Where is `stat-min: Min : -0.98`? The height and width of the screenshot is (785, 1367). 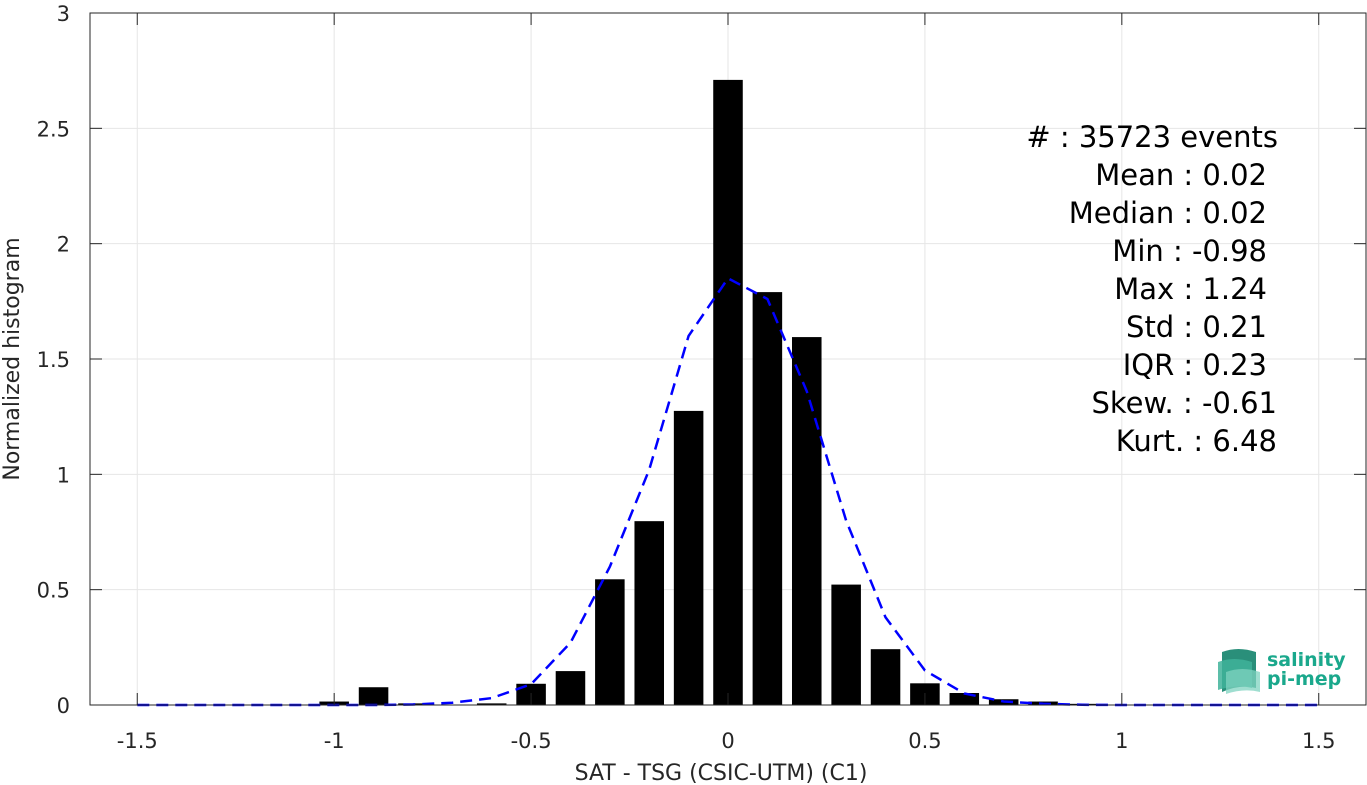 stat-min: Min : -0.98 is located at coordinates (1189, 251).